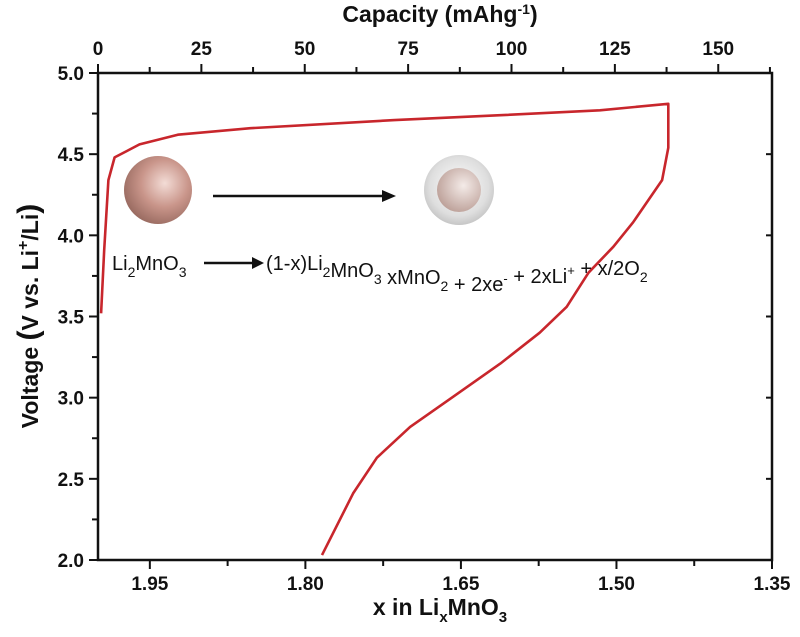  I want to click on x-tick-label: 1.95, so click(149, 584).